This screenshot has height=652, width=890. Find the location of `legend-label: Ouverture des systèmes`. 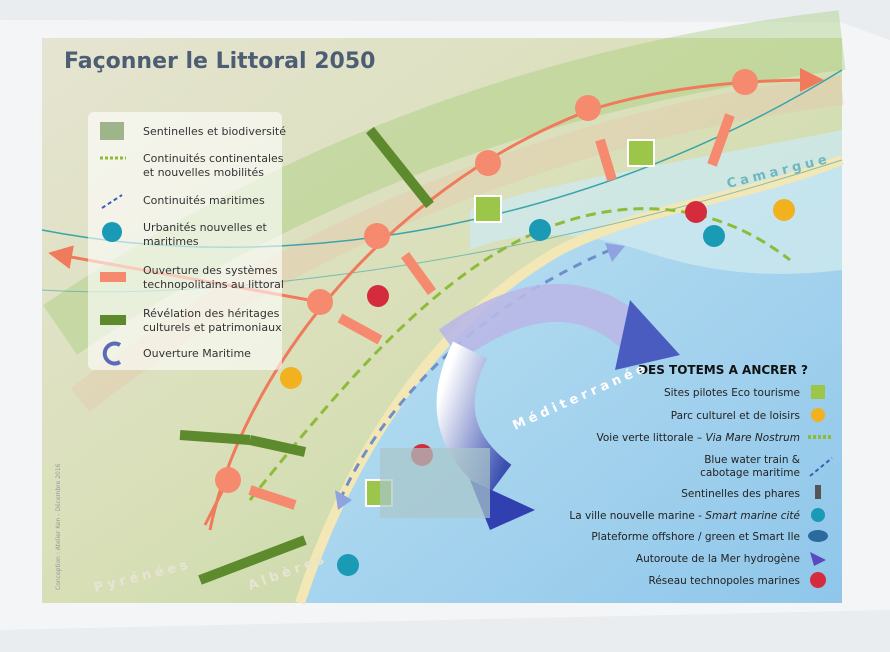

legend-label: Ouverture des systèmes is located at coordinates (210, 270).